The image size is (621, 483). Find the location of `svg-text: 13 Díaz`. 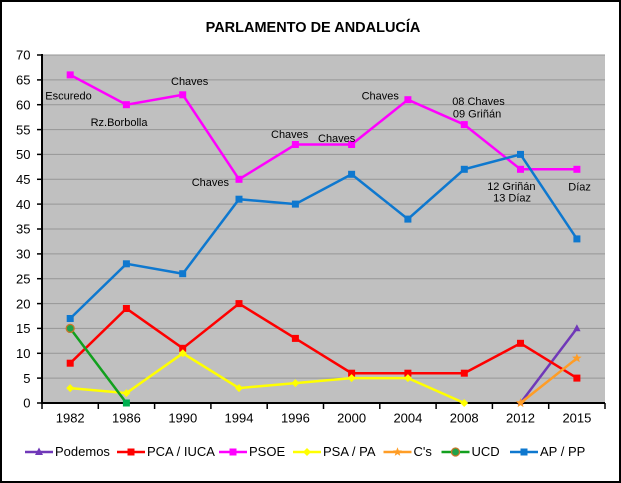

svg-text: 13 Díaz is located at coordinates (512, 199).